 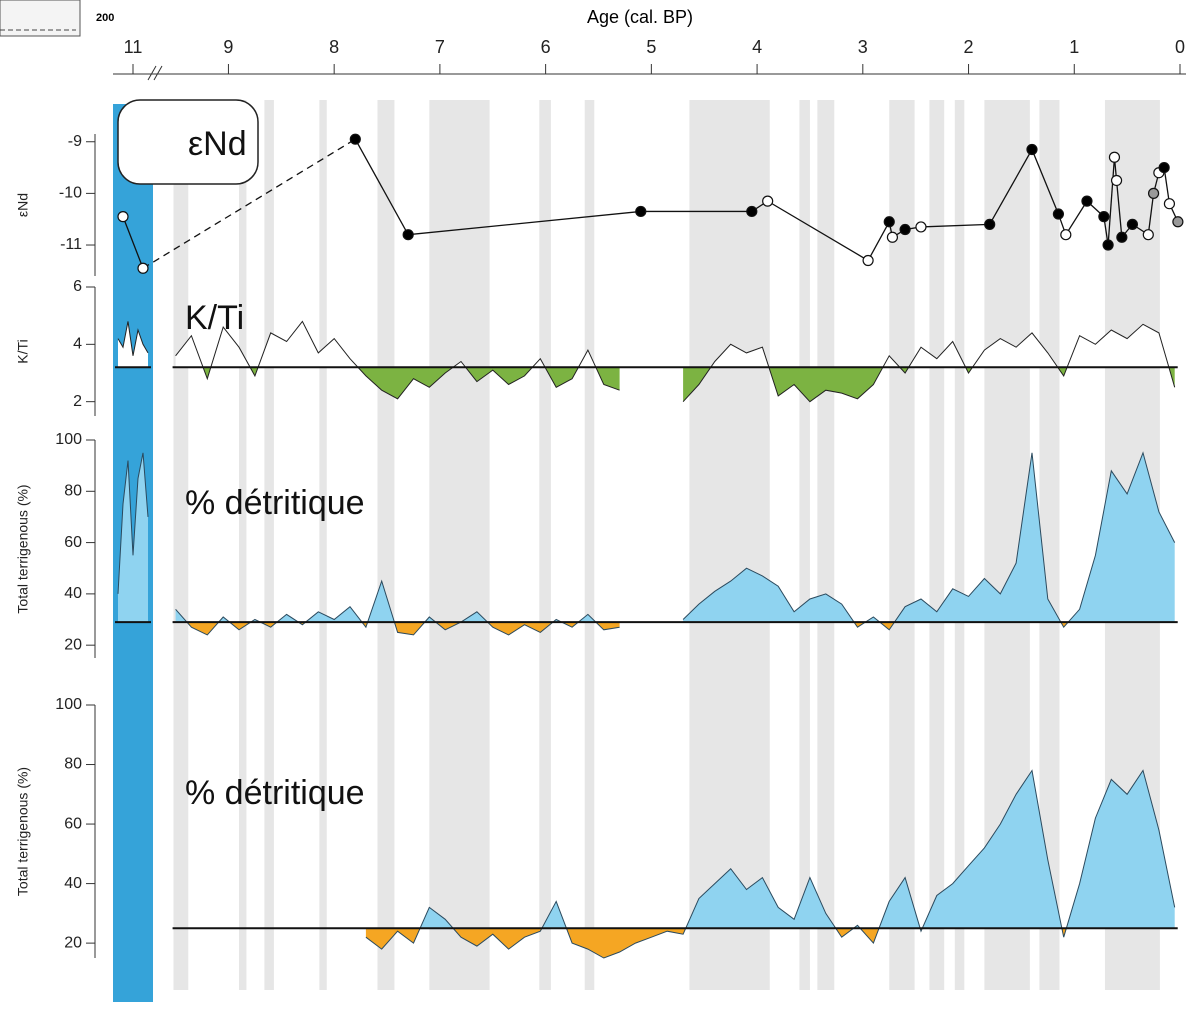 What do you see at coordinates (334, 47) in the screenshot?
I see `x-tick-label: 8` at bounding box center [334, 47].